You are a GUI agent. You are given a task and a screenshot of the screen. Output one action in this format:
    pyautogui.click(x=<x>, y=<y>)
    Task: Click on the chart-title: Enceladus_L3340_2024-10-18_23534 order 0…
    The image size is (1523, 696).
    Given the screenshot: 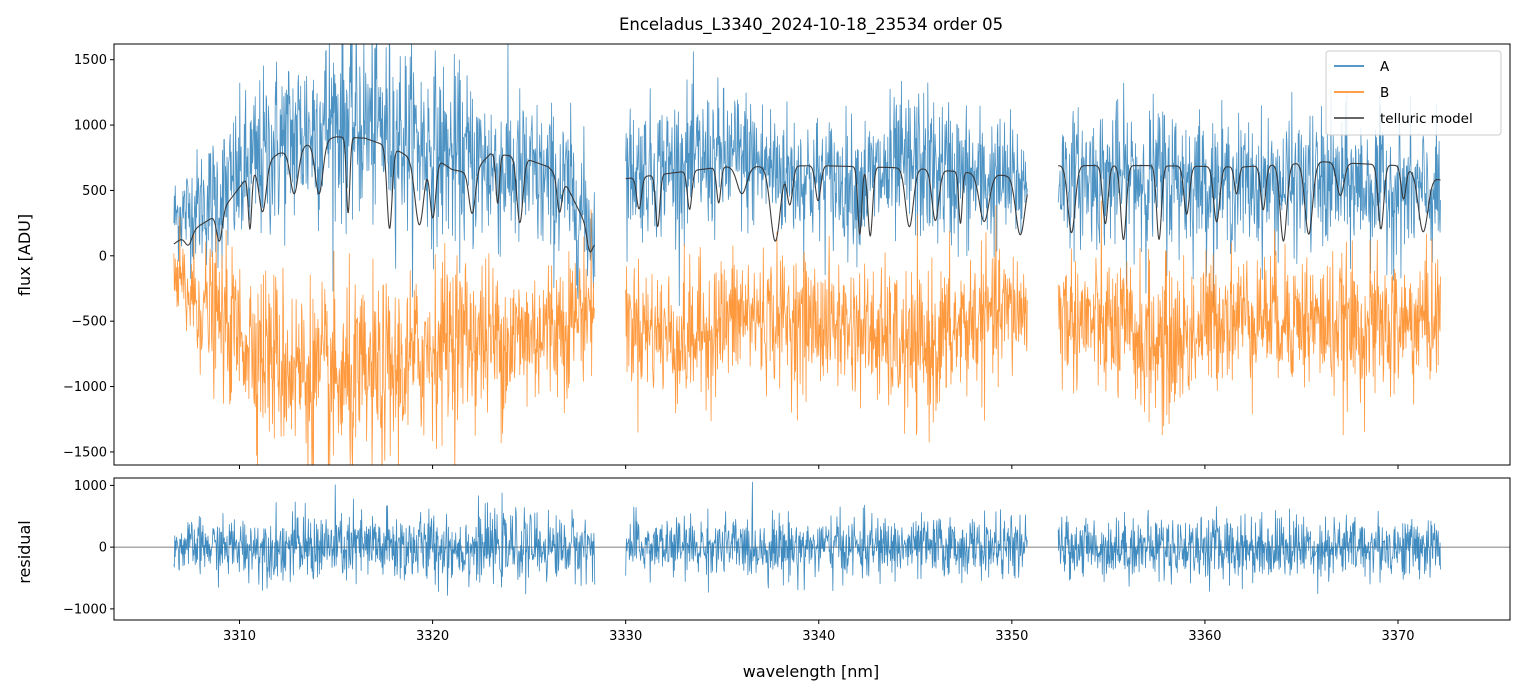 What is the action you would take?
    pyautogui.click(x=811, y=25)
    